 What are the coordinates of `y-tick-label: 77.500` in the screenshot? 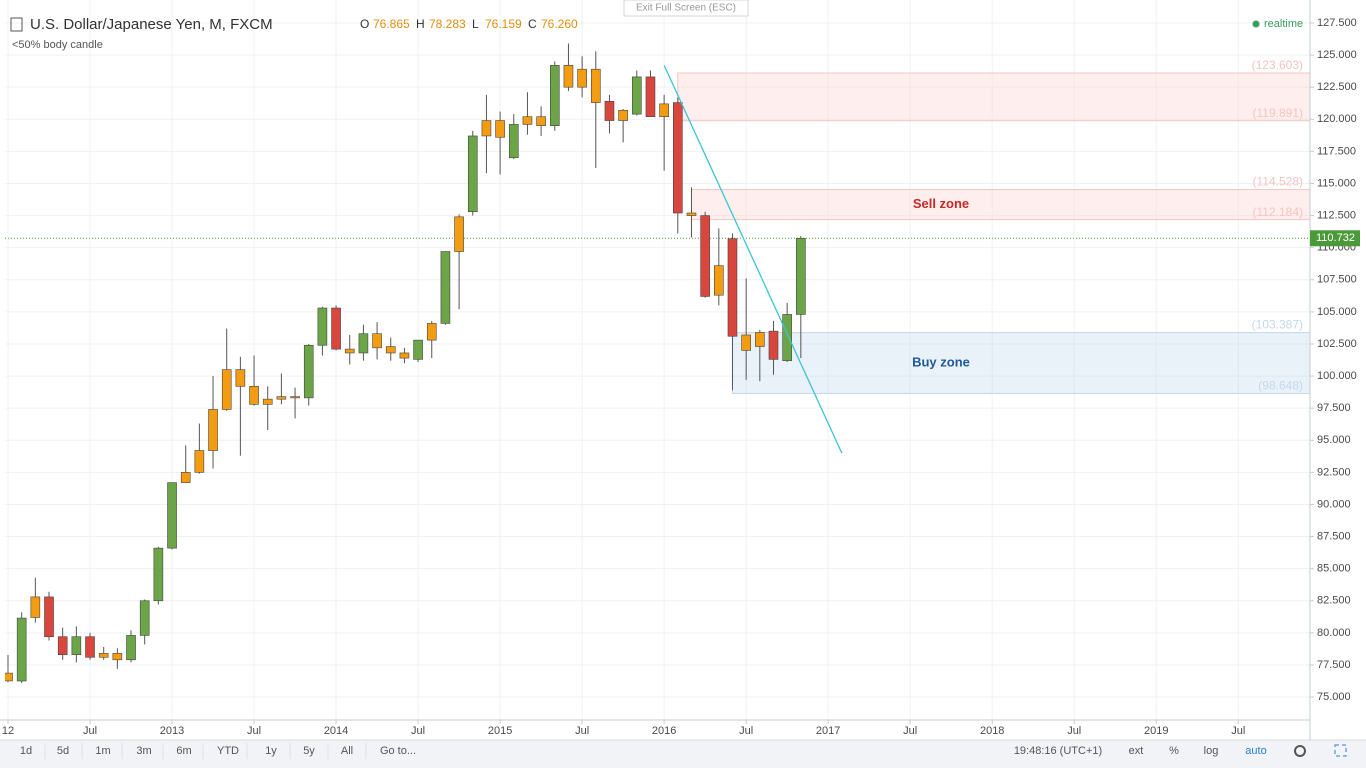 It's located at (1334, 665).